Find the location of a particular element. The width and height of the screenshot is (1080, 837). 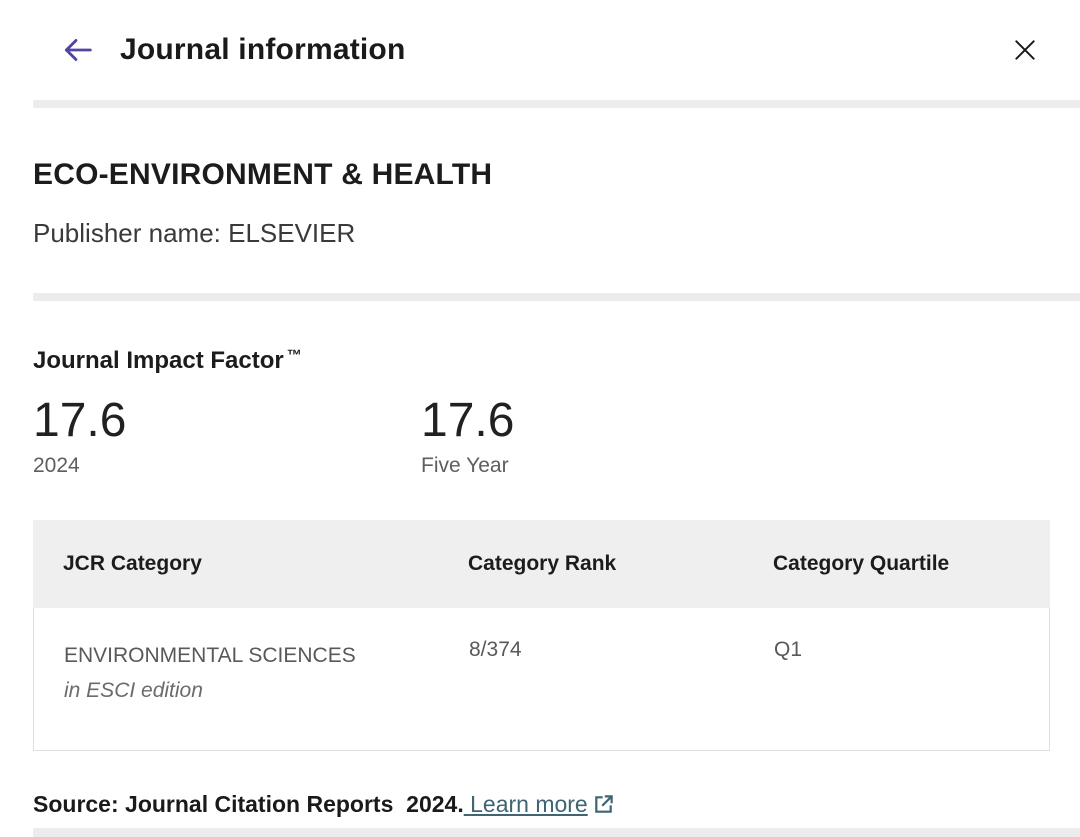

impact-factor-title: Journal Impact Factor is located at coordinates (158, 360).